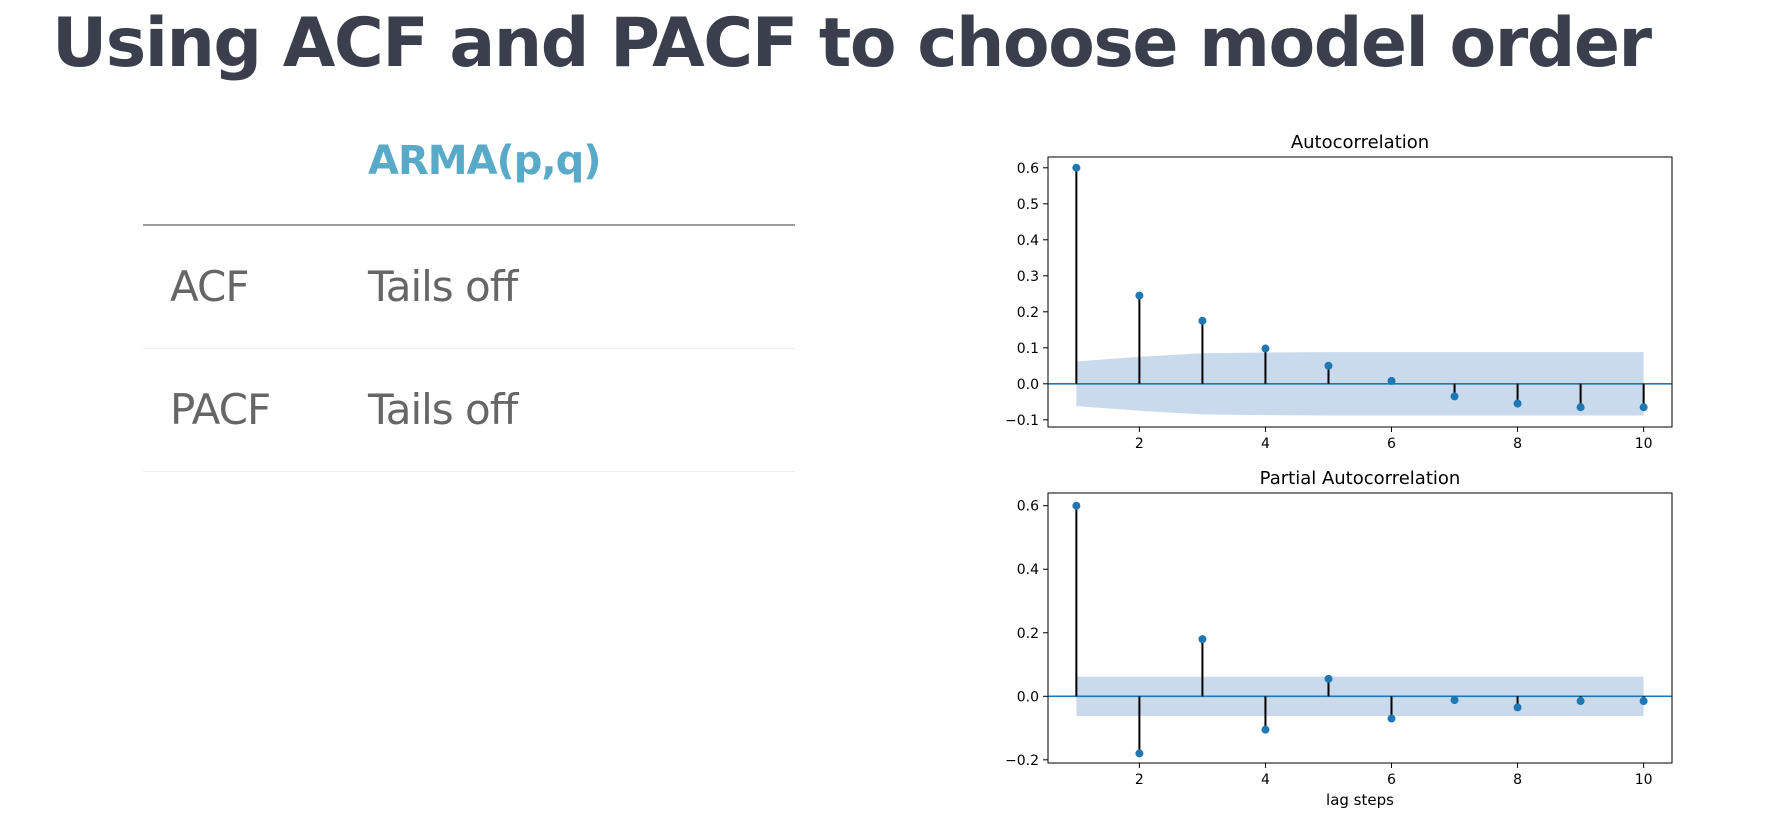  Describe the element at coordinates (443, 286) in the screenshot. I see `row-value-acf: Tails off` at that location.